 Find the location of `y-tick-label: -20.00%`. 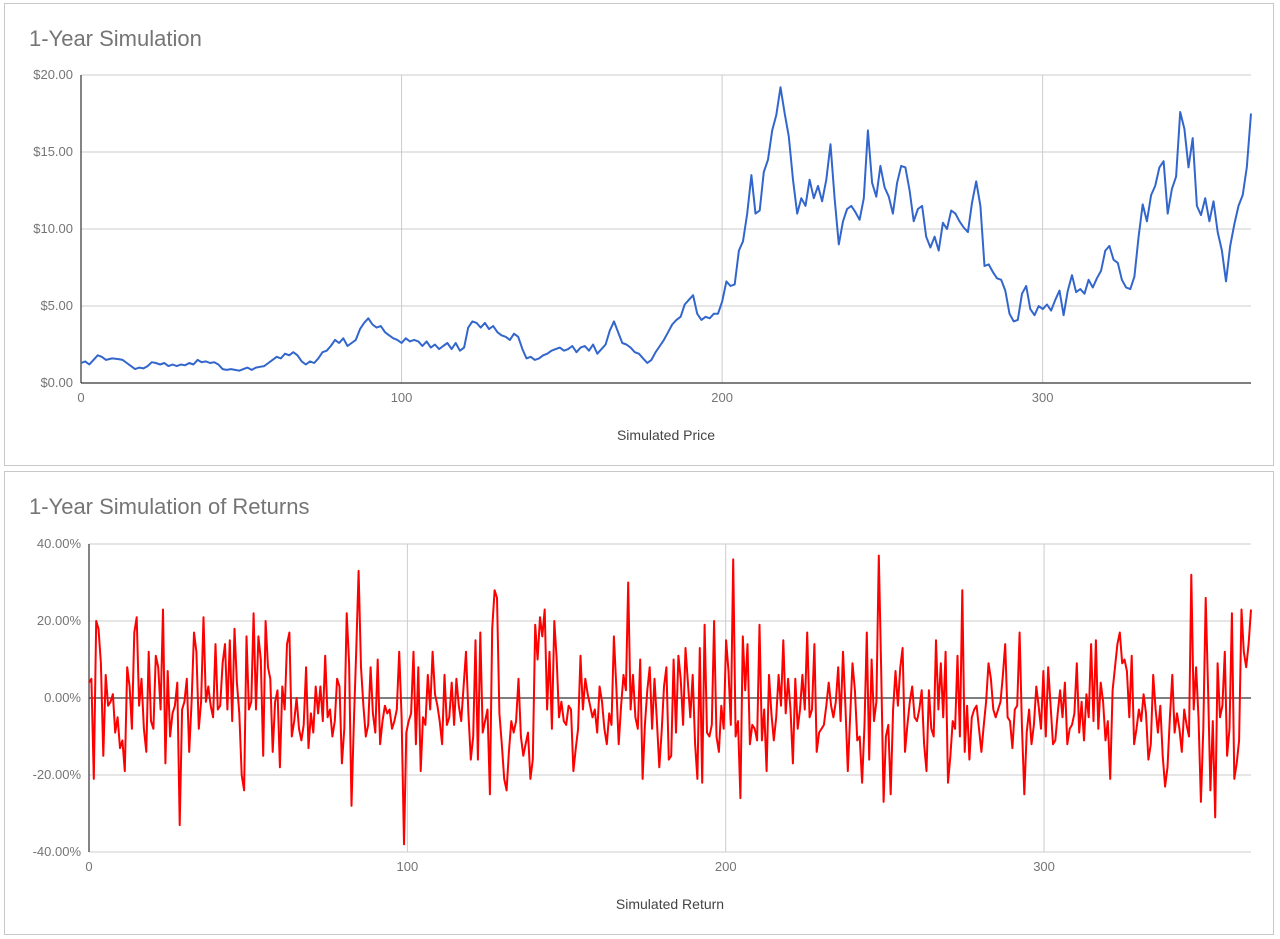

y-tick-label: -20.00% is located at coordinates (57, 774).